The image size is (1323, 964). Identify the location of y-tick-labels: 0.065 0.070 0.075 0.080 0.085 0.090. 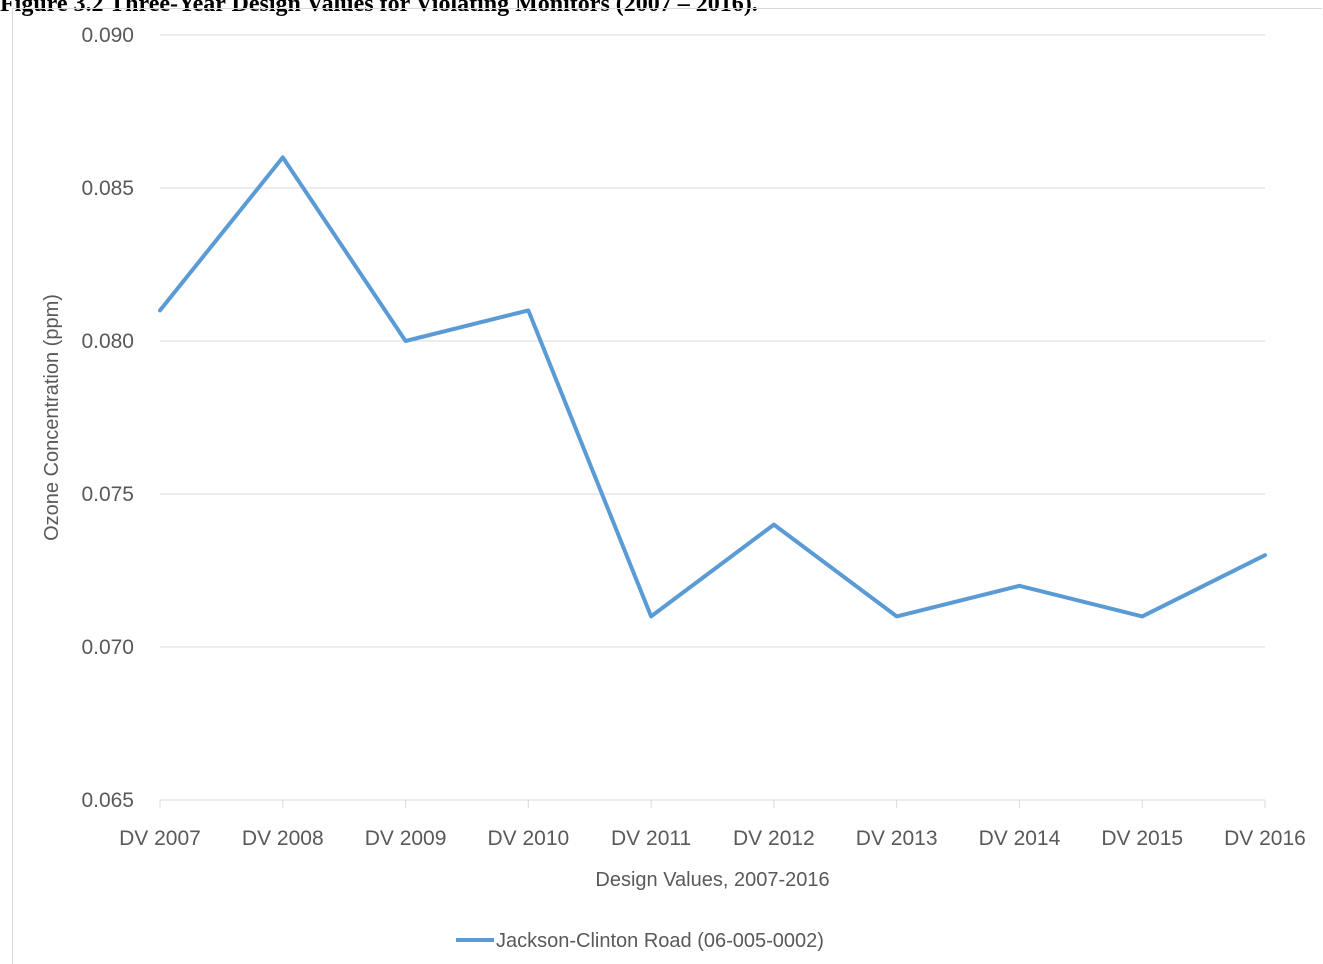
(107, 418).